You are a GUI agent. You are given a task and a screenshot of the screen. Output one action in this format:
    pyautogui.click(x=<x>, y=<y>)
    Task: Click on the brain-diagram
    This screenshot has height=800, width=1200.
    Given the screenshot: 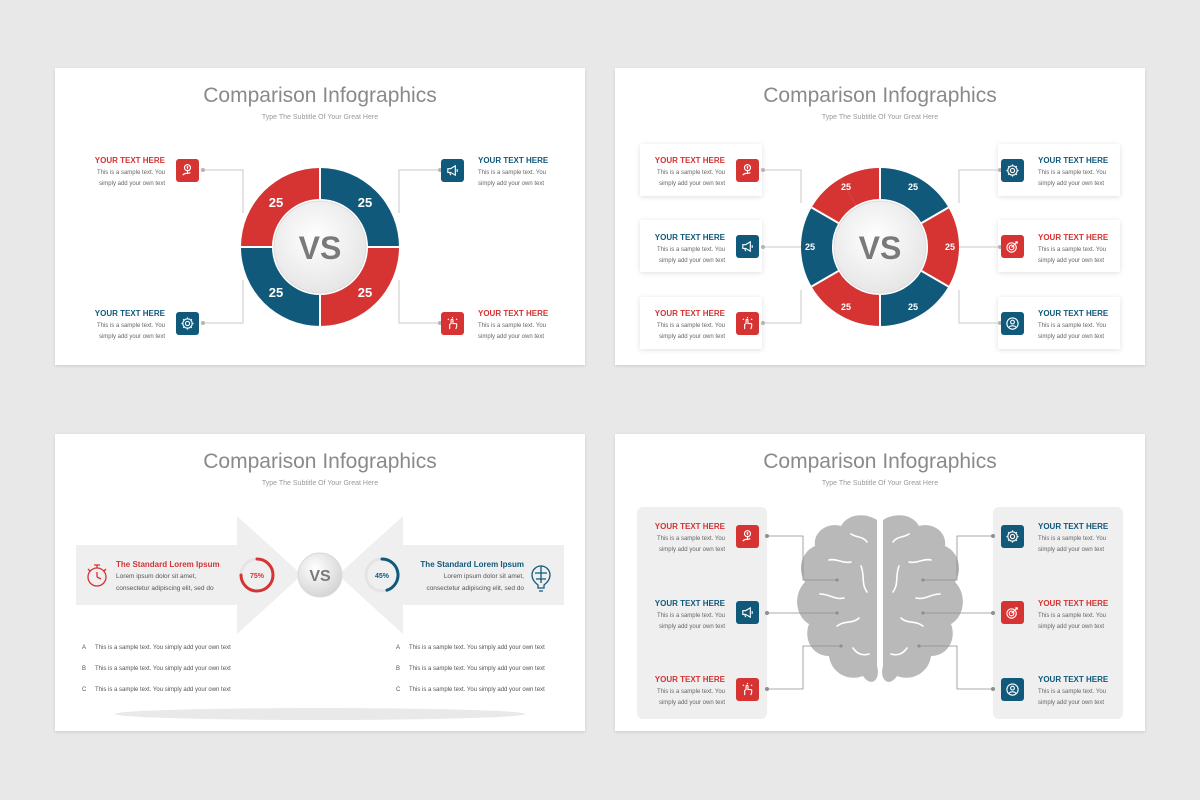 What is the action you would take?
    pyautogui.click(x=880, y=603)
    